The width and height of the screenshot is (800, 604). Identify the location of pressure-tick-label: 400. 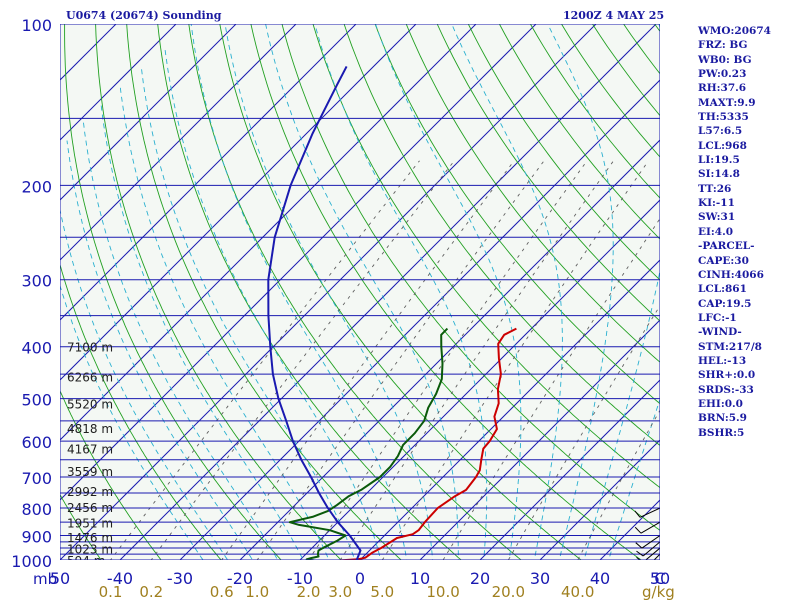
(36, 348).